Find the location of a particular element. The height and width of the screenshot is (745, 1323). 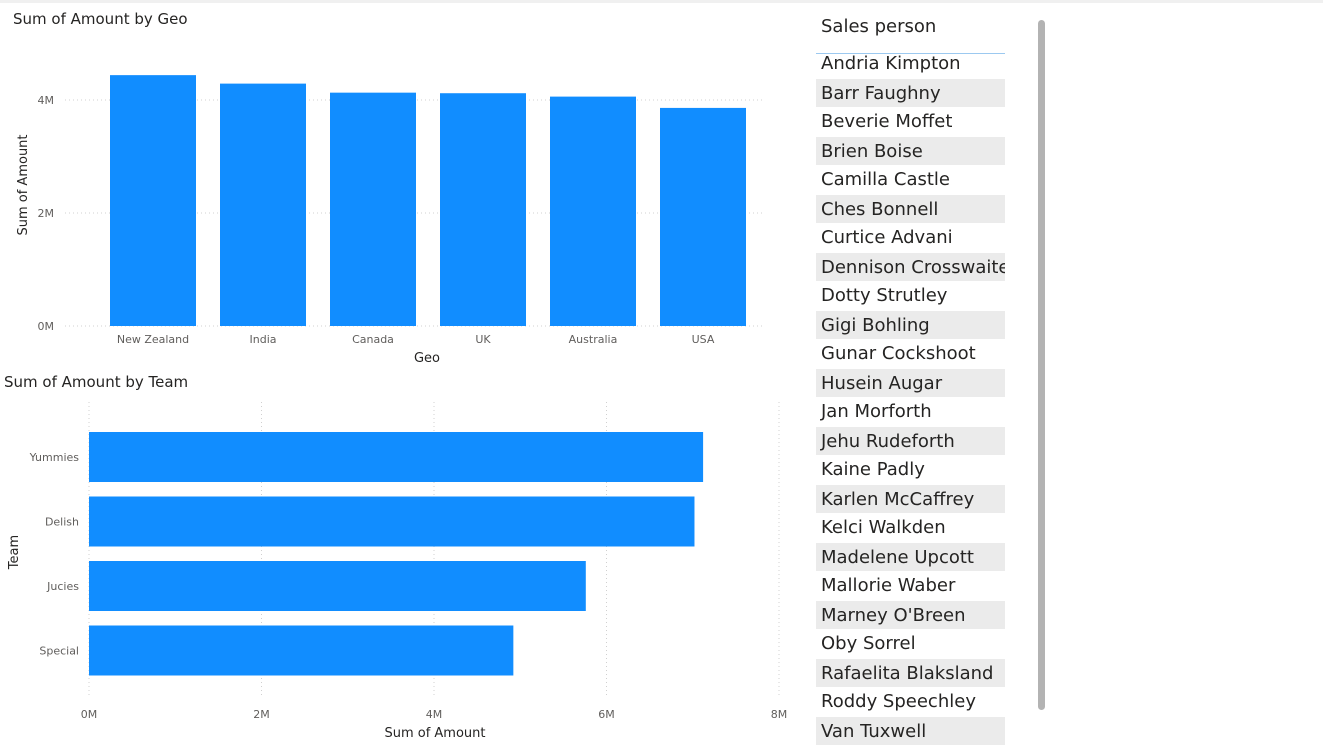

geo-x-tick-label: Australia is located at coordinates (593, 339).